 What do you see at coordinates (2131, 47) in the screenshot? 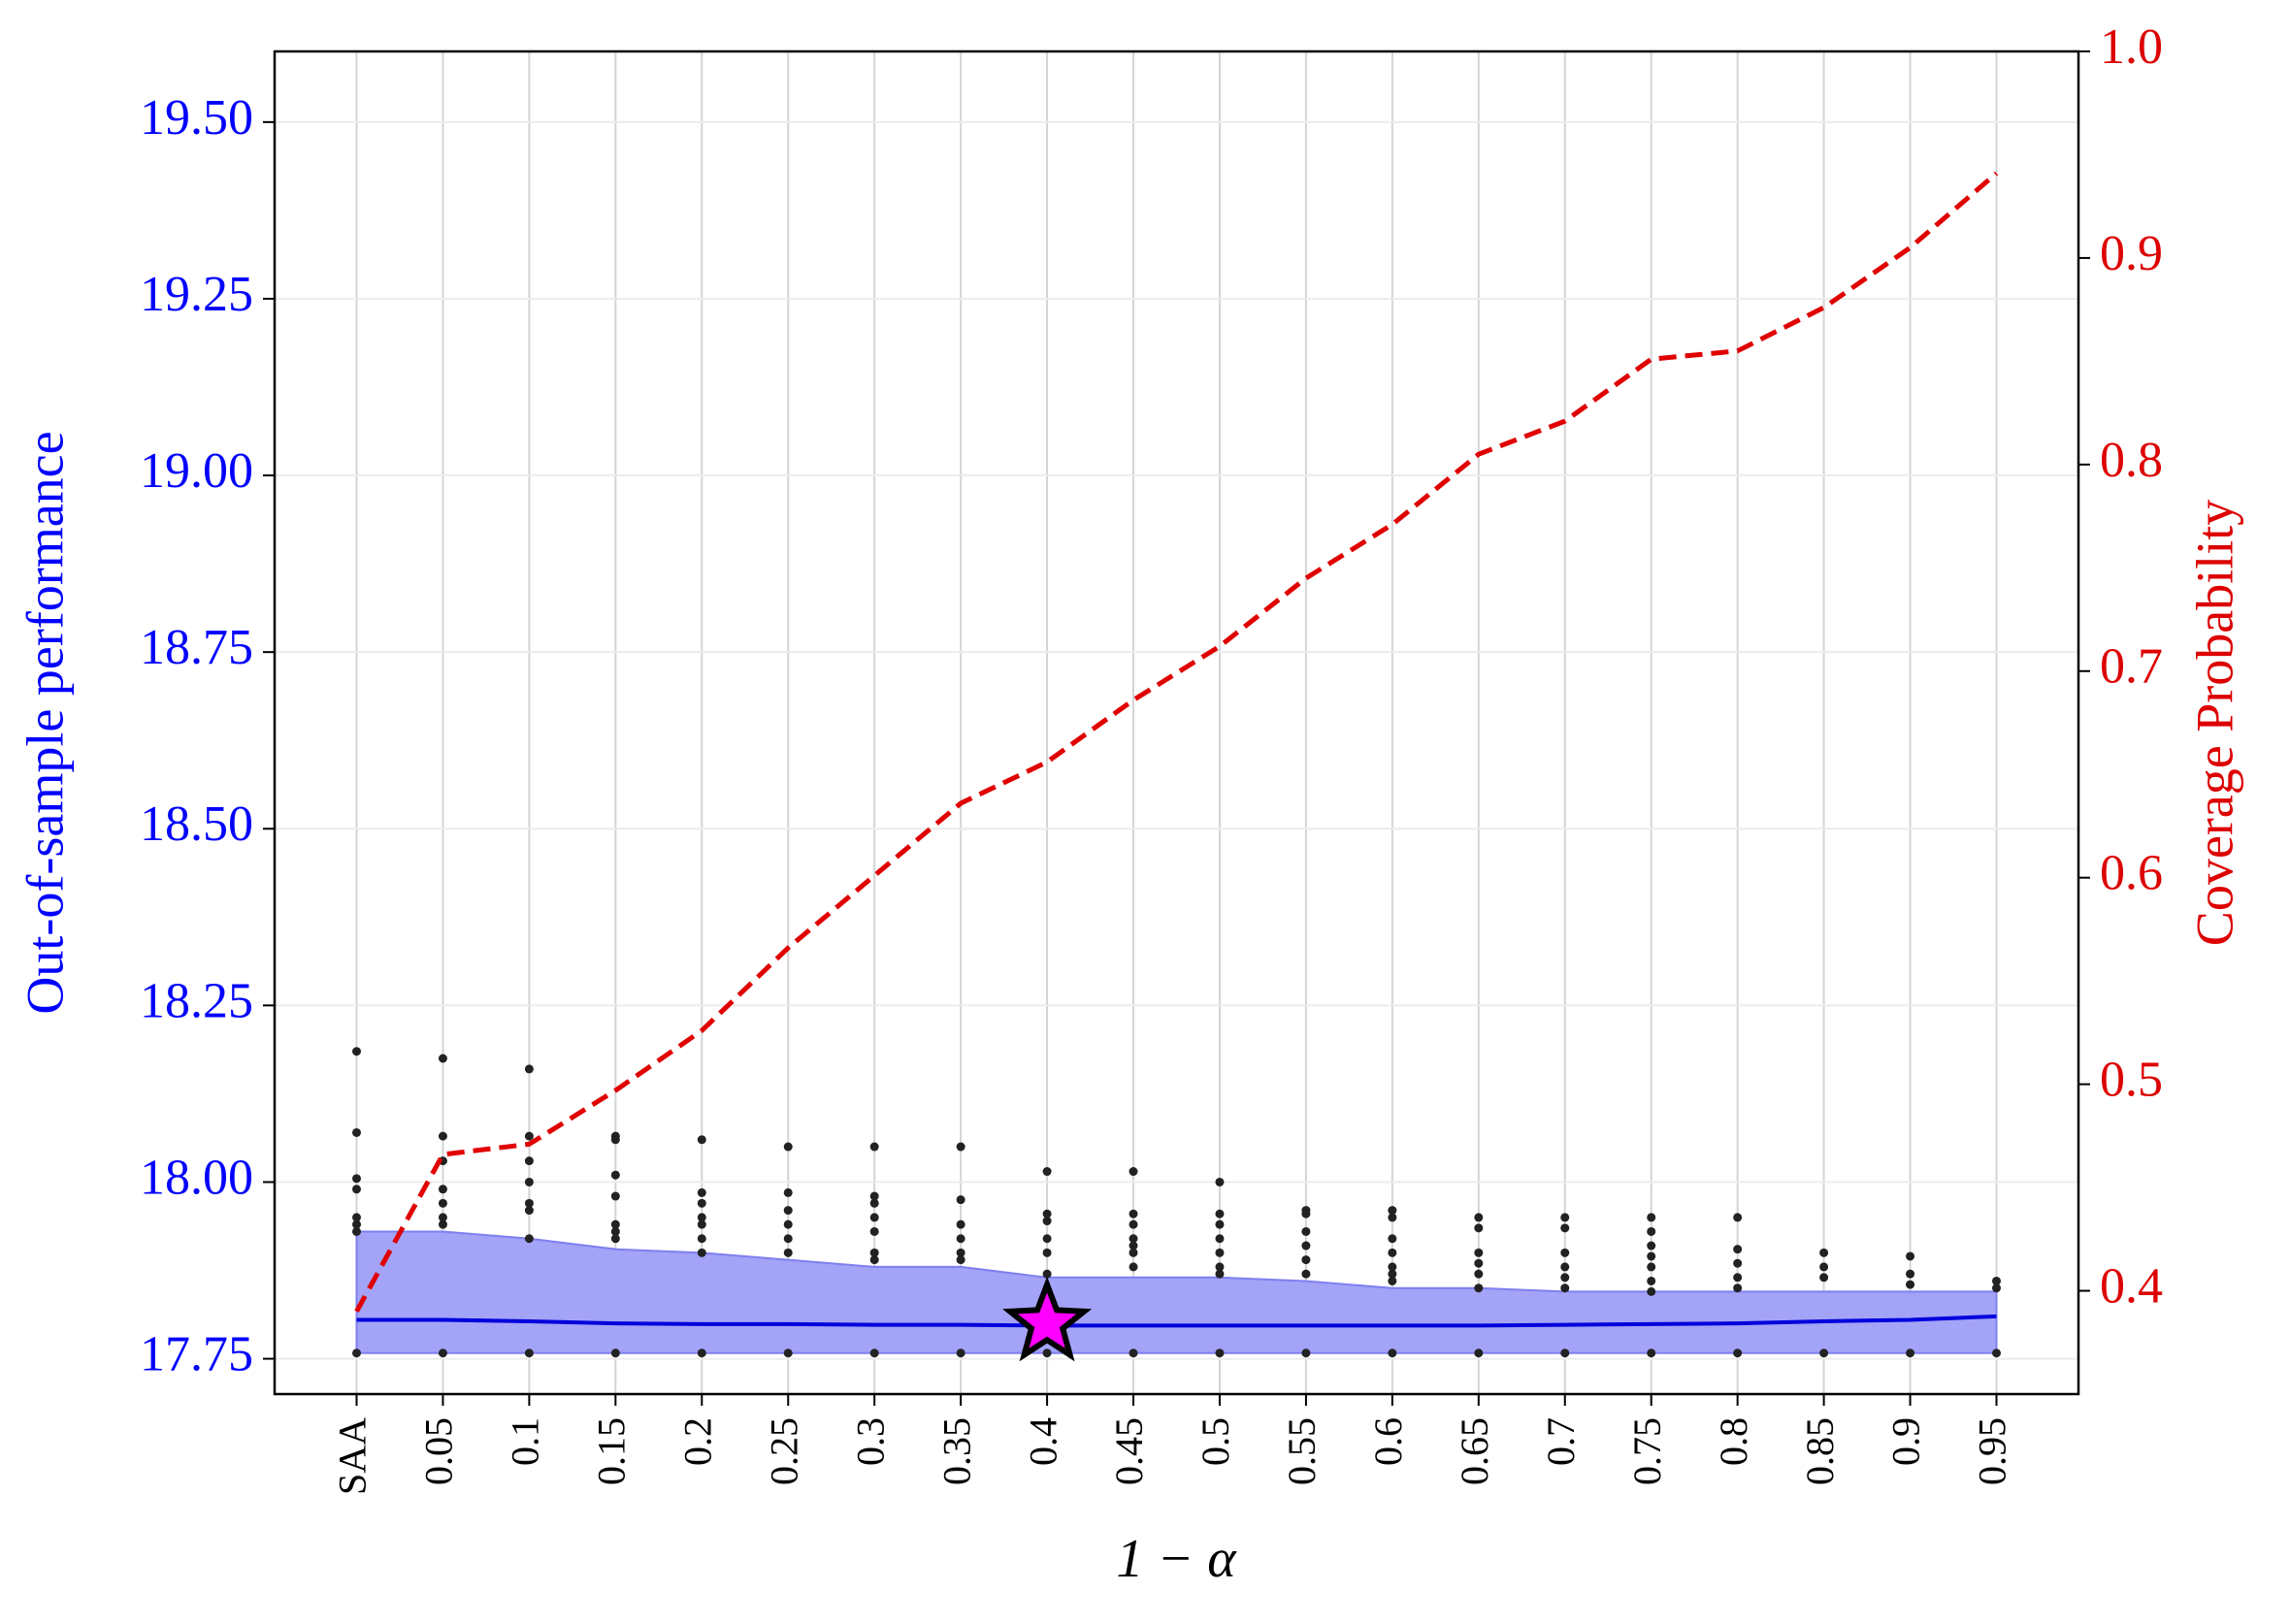
I see `y2-tick-label: 1.0` at bounding box center [2131, 47].